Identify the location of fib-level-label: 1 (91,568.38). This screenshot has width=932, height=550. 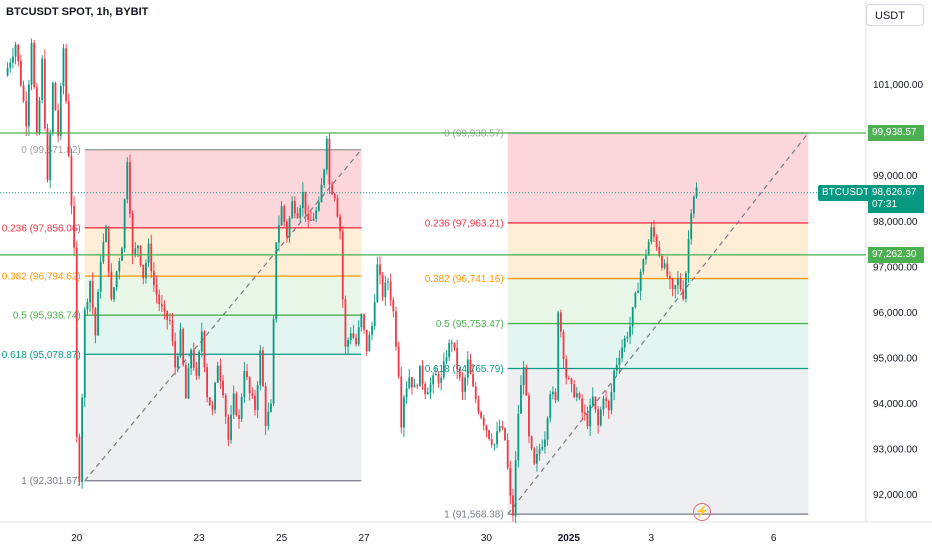
(474, 515).